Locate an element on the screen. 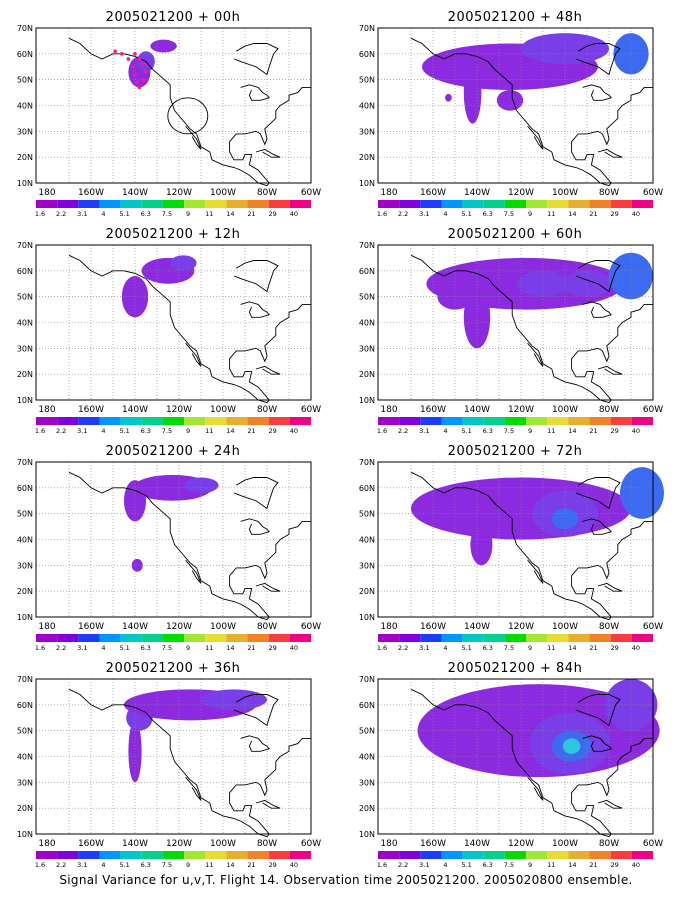  colorbar-label: 14 is located at coordinates (230, 431).